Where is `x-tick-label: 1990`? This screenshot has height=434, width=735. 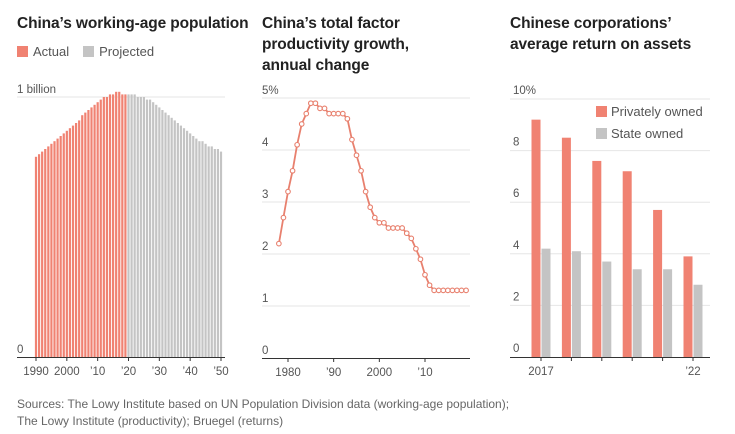 x-tick-label: 1990 is located at coordinates (36, 372).